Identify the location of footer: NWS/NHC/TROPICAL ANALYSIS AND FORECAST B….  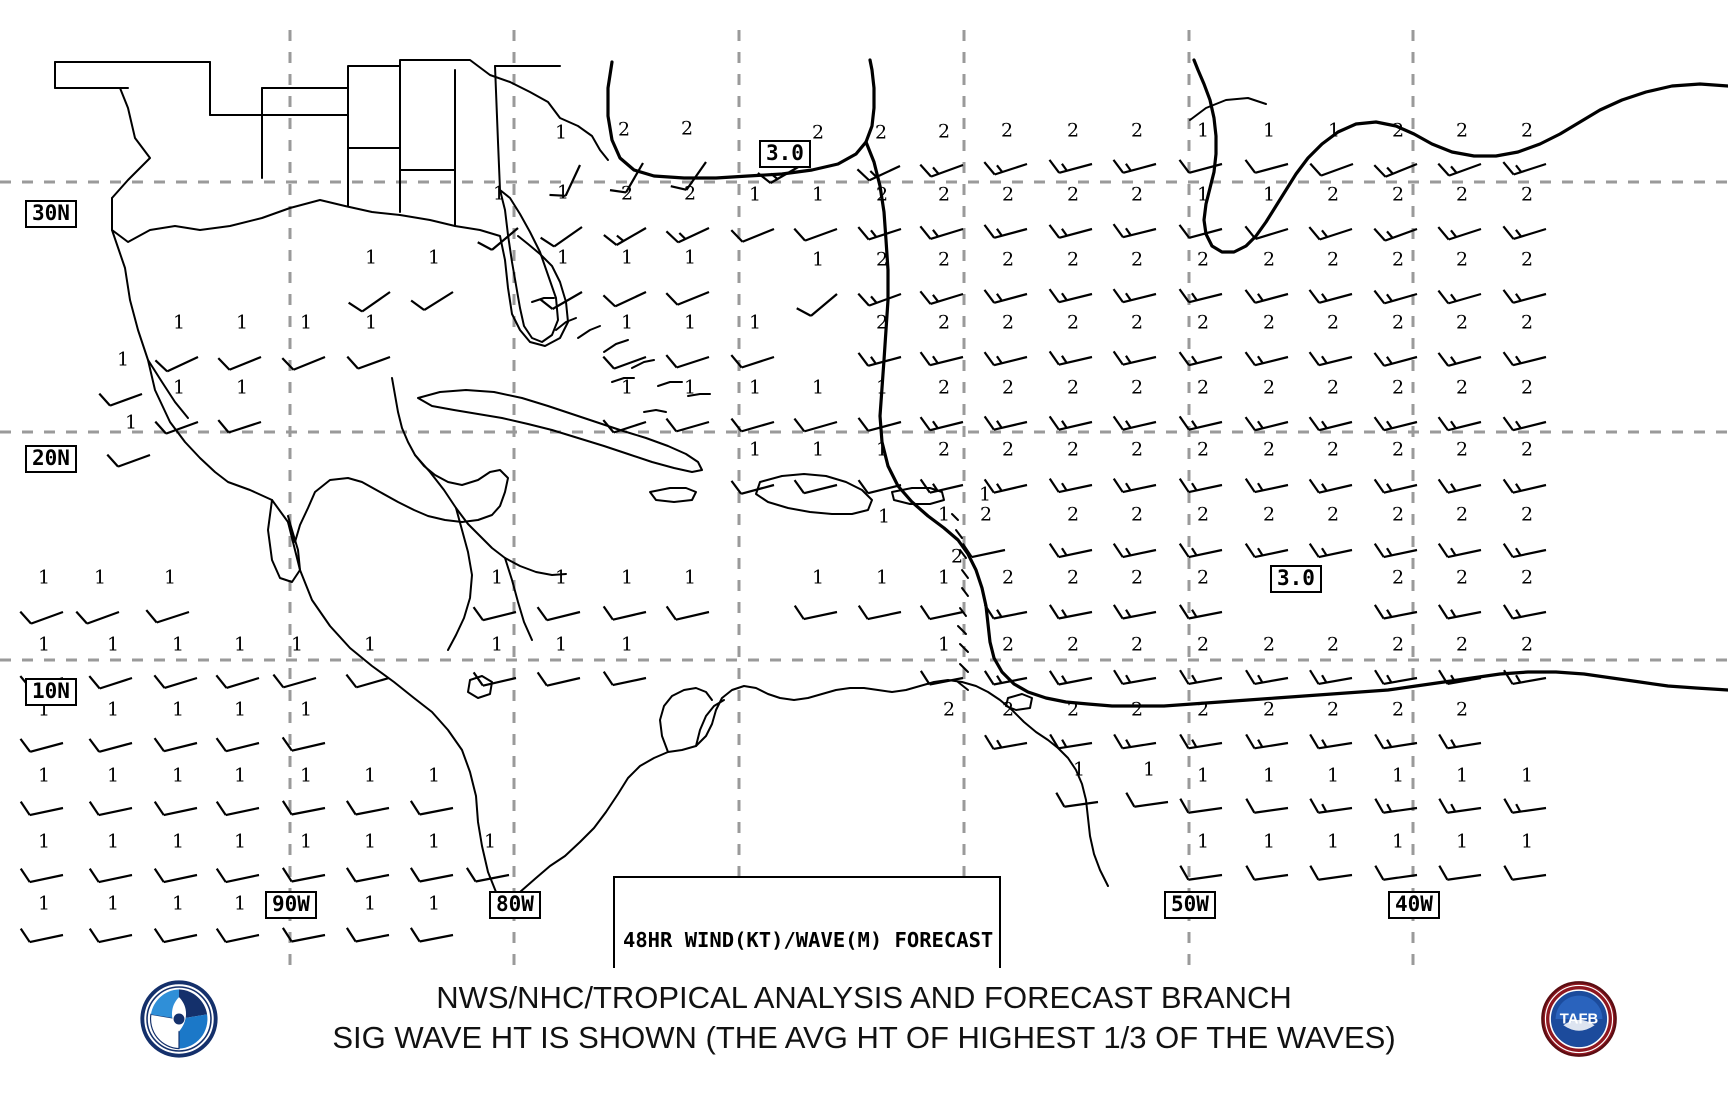
(864, 1034).